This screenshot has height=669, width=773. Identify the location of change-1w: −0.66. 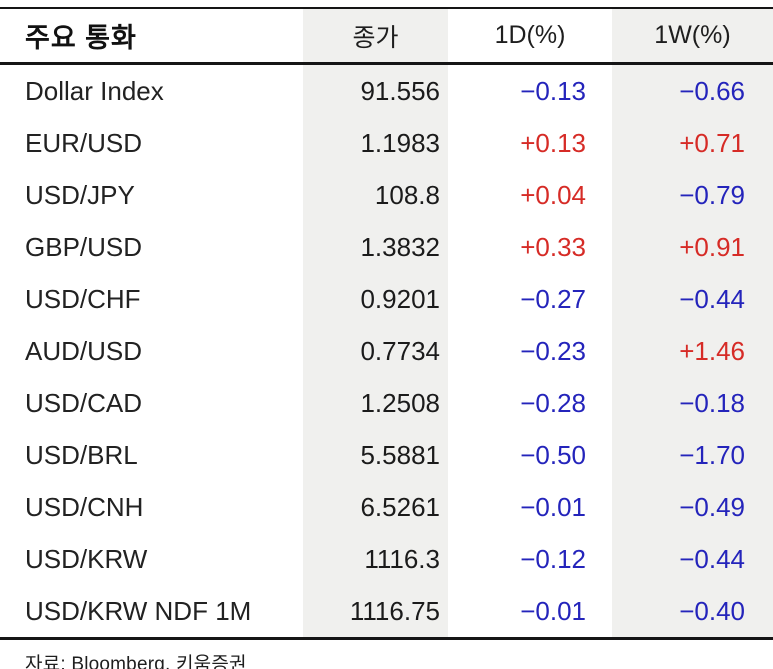
(712, 90).